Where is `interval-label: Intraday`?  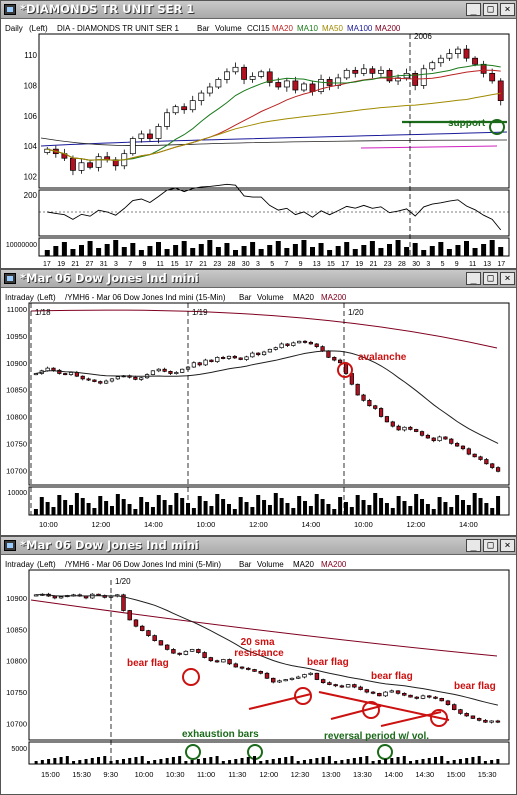 interval-label: Intraday is located at coordinates (19, 297).